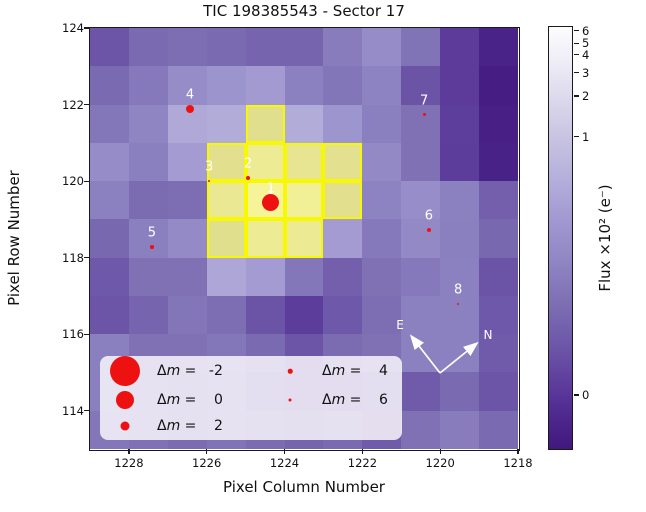 This screenshot has height=512, width=646. Describe the element at coordinates (440, 463) in the screenshot. I see `x-tick-label: 1220` at that location.